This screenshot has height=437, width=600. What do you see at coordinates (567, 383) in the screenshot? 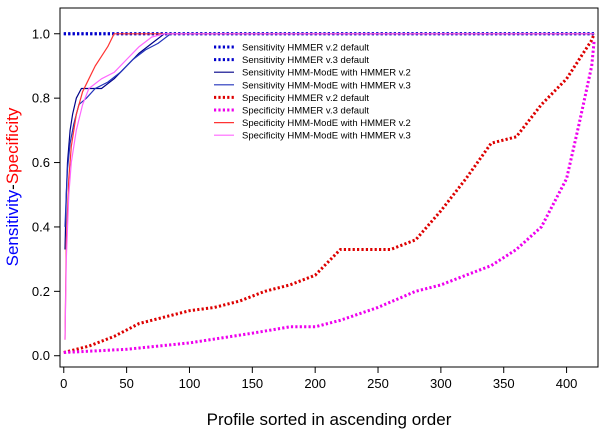
I see `x-tick-label: 400` at bounding box center [567, 383].